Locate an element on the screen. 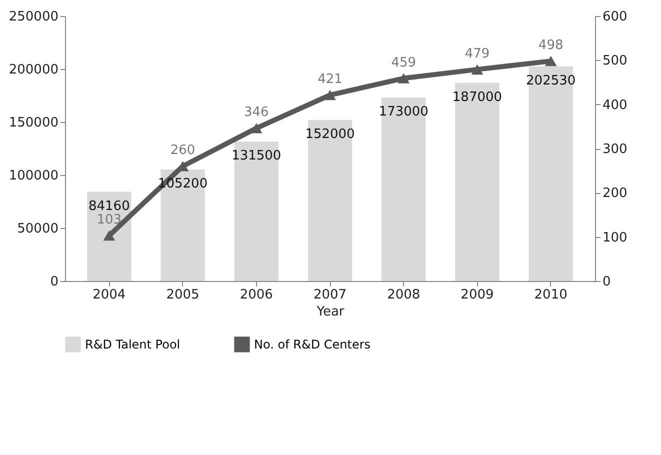 Image resolution: width=661 pixels, height=455 pixels. y2-tick-label: 400 is located at coordinates (615, 105).